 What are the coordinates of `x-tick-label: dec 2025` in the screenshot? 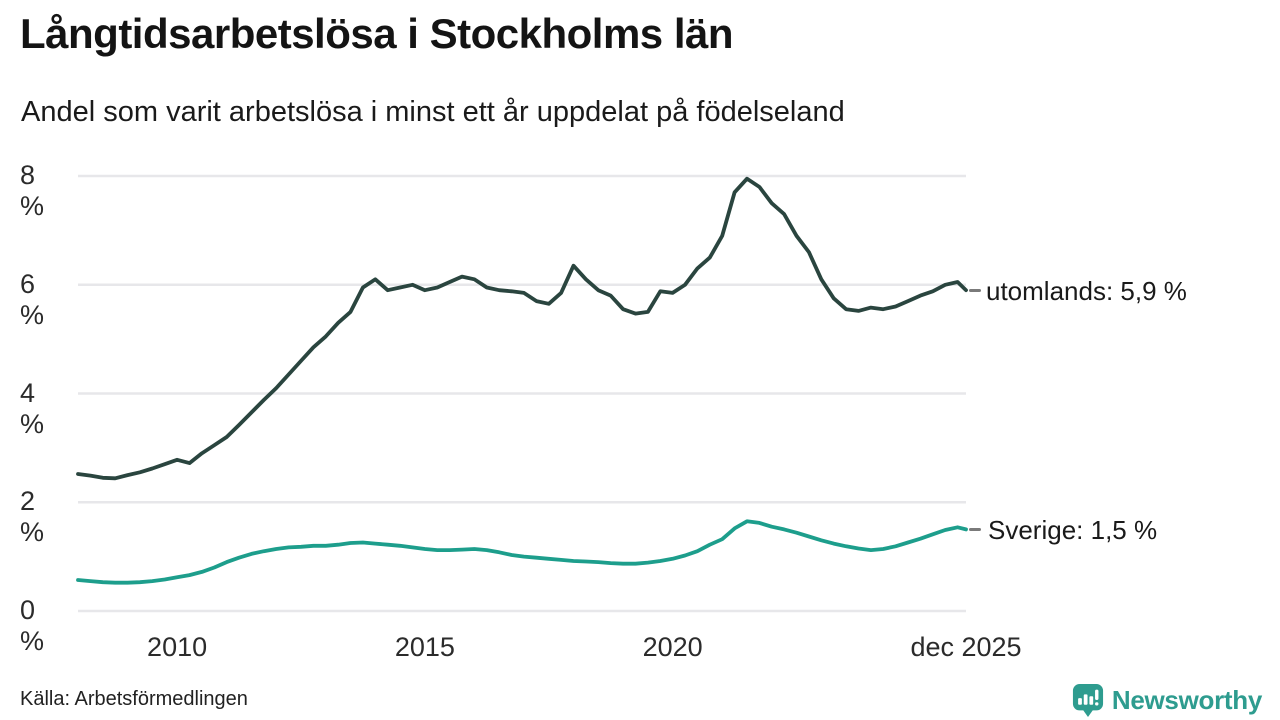 It's located at (966, 647).